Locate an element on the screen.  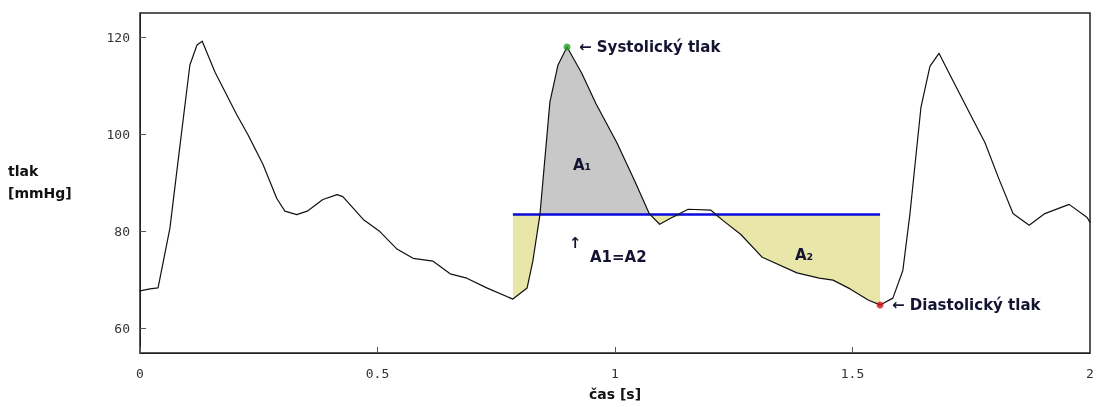
annotation: A₁ is located at coordinates (582, 165).